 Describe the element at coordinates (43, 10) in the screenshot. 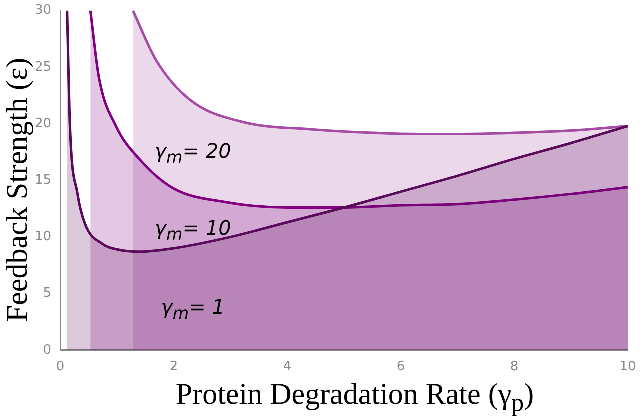

I see `y-tick-label: 30` at that location.